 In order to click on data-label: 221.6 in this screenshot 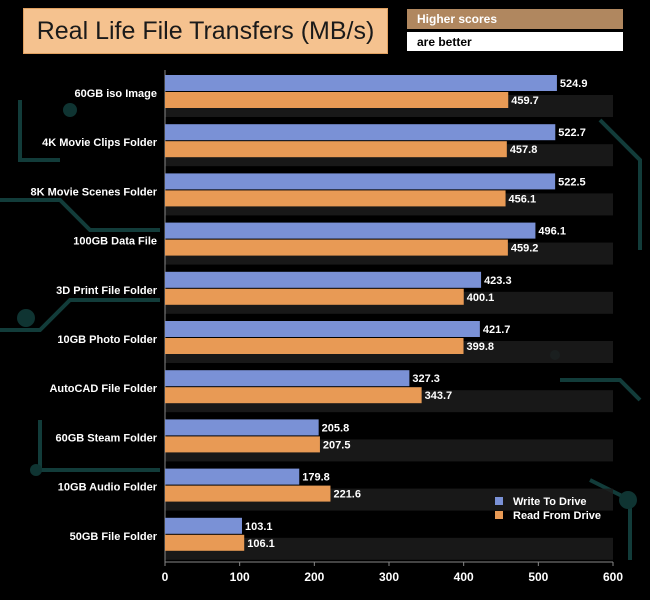, I will do `click(347, 495)`.